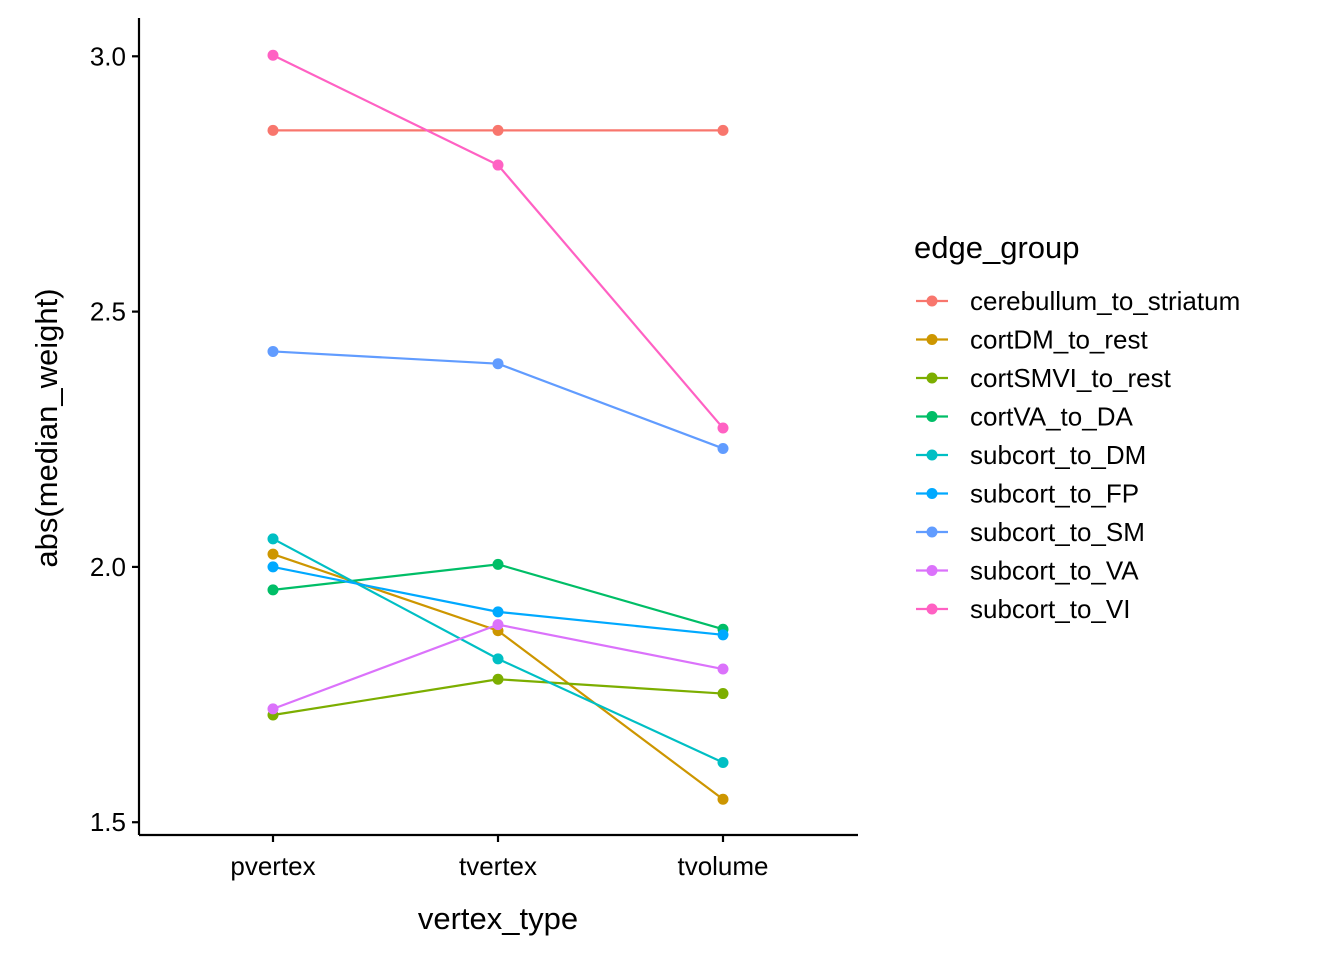 The image size is (1344, 960). What do you see at coordinates (1058, 455) in the screenshot?
I see `legend-label: subcort_to_DM` at bounding box center [1058, 455].